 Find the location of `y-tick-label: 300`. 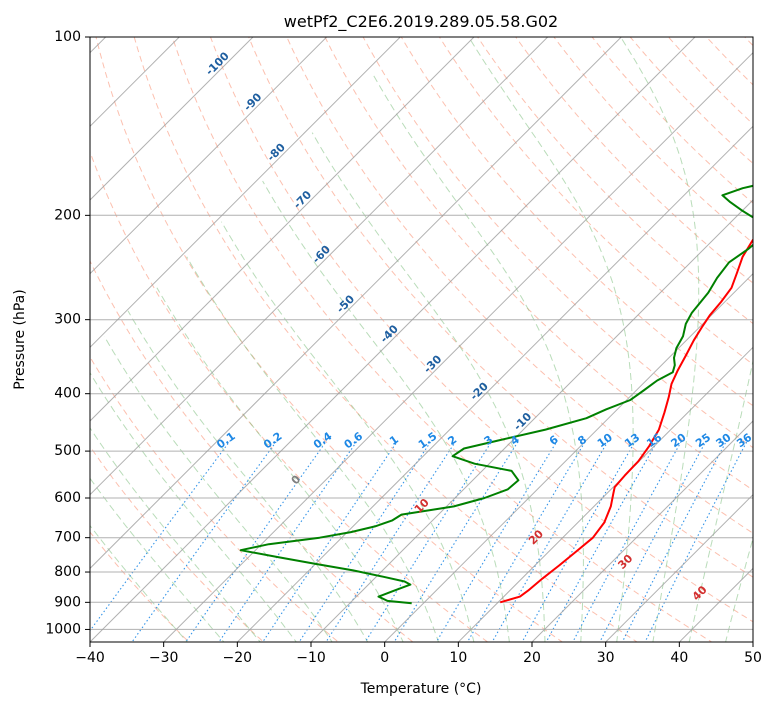

y-tick-label: 300 is located at coordinates (67, 320).